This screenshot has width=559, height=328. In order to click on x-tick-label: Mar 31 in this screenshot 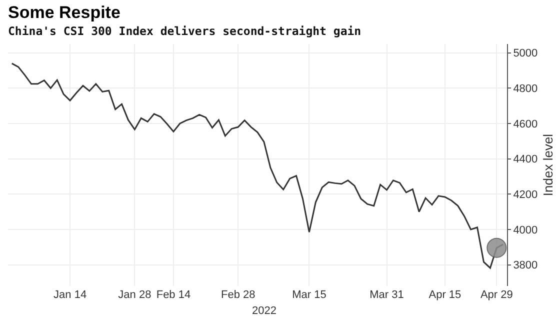, I will do `click(387, 295)`.